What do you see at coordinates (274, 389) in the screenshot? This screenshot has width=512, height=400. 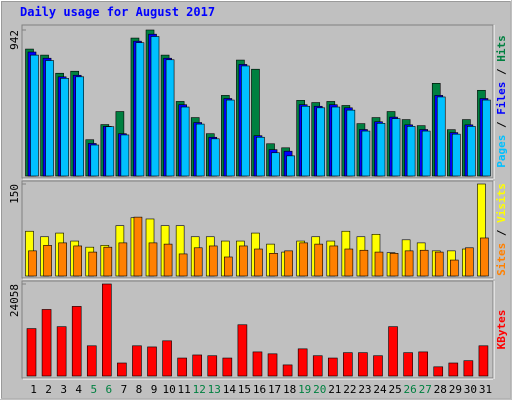 I see `x-tick-label: 17` at bounding box center [274, 389].